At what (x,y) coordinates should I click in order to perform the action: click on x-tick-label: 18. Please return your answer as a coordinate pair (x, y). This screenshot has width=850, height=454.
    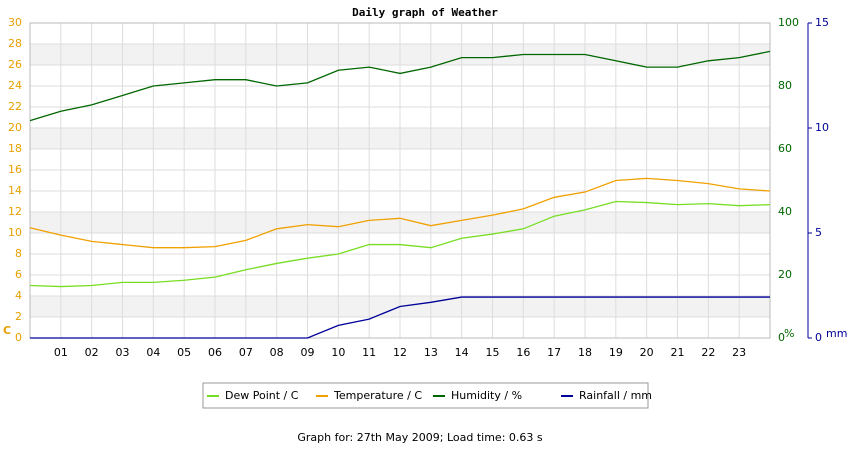
    Looking at the image, I should click on (585, 352).